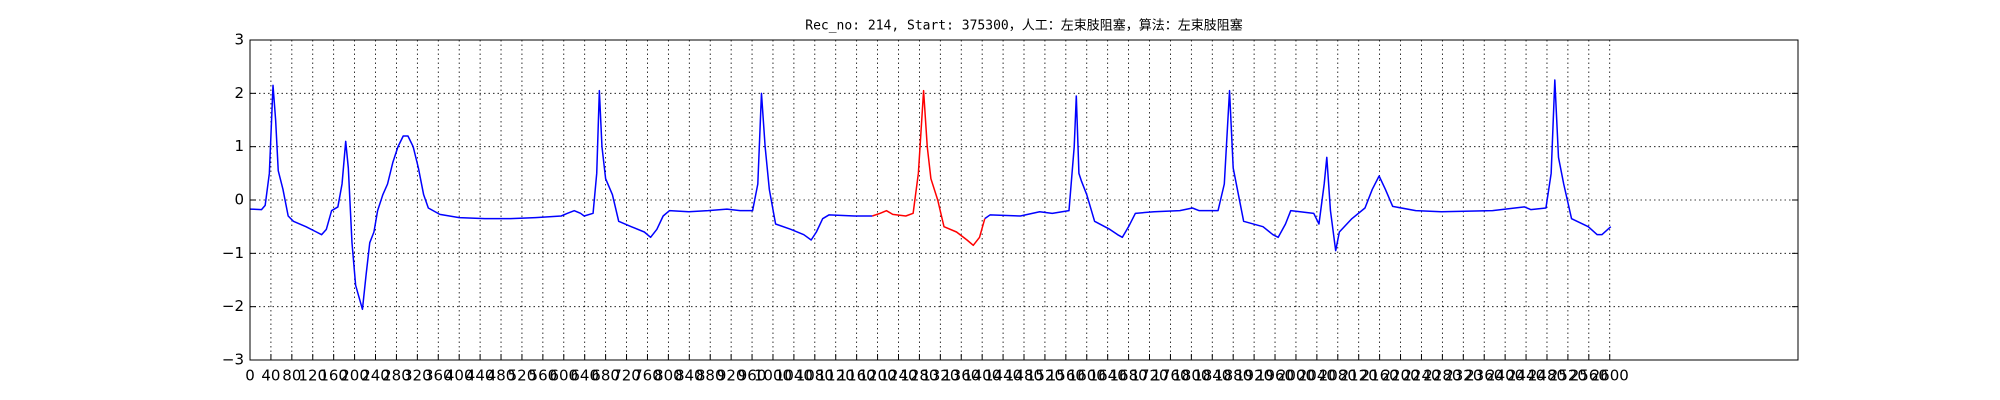  Describe the element at coordinates (312, 376) in the screenshot. I see `x-tick-label: 120` at that location.